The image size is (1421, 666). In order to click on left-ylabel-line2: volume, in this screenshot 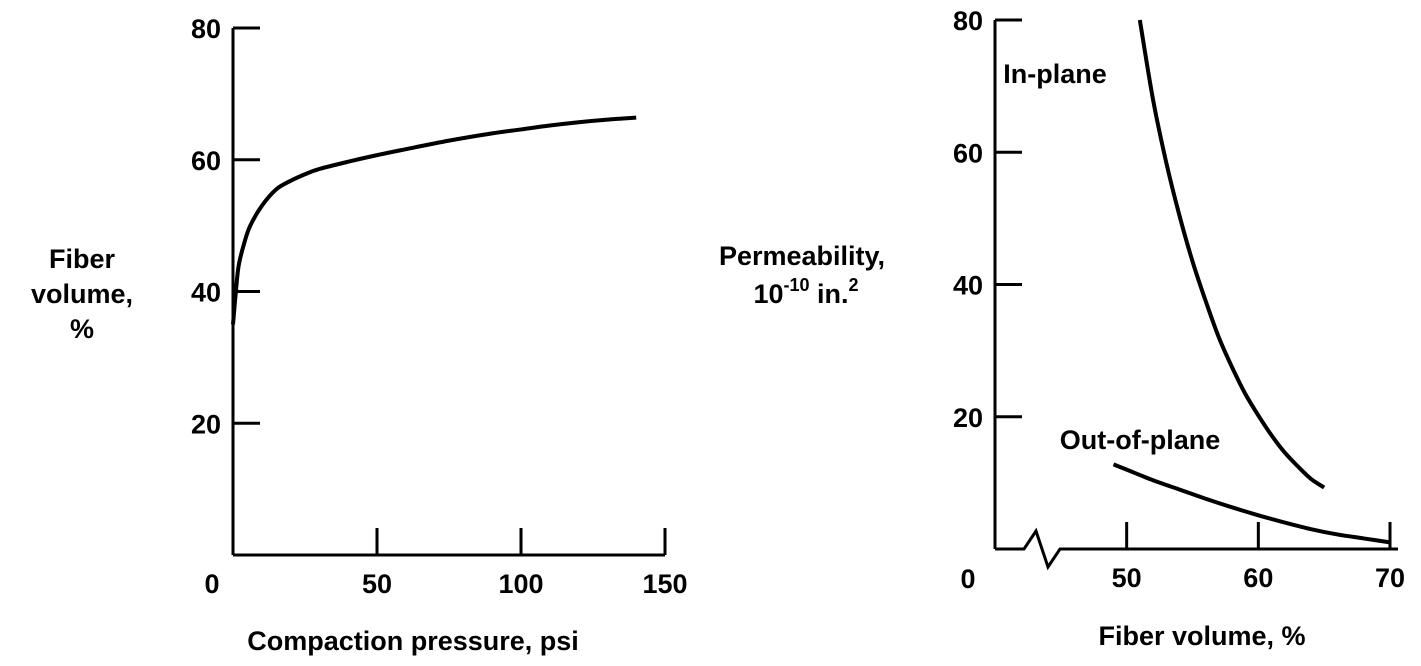, I will do `click(82, 294)`.